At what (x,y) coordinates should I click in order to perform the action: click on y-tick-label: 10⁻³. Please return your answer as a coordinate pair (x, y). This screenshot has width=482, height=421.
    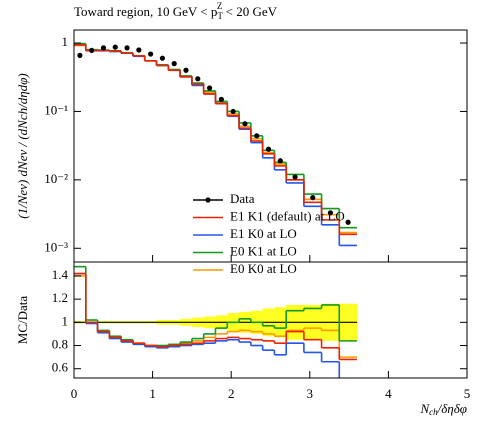
    Looking at the image, I should click on (56, 246).